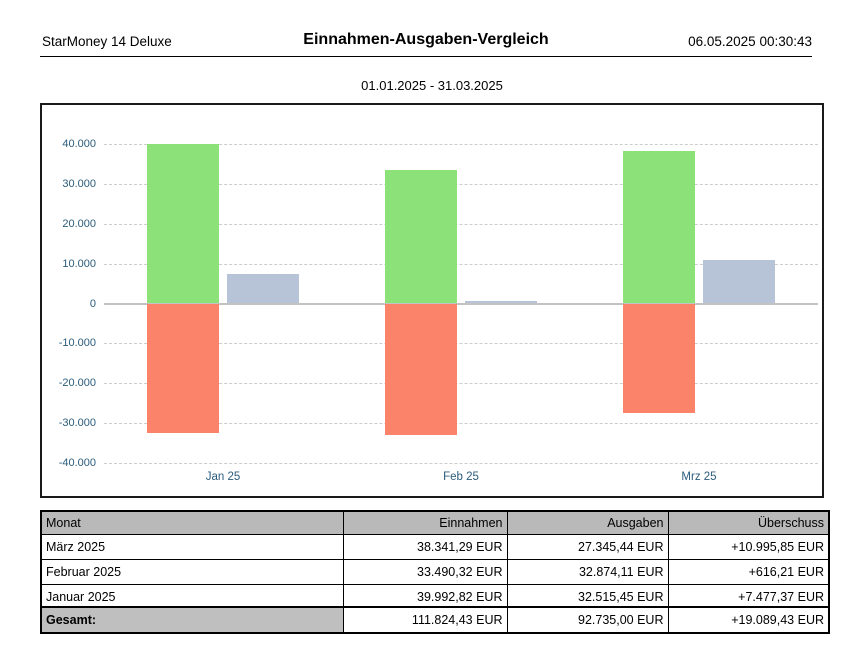  I want to click on page-title: Einnahmen-Ausgaben-Vergleich, so click(426, 39).